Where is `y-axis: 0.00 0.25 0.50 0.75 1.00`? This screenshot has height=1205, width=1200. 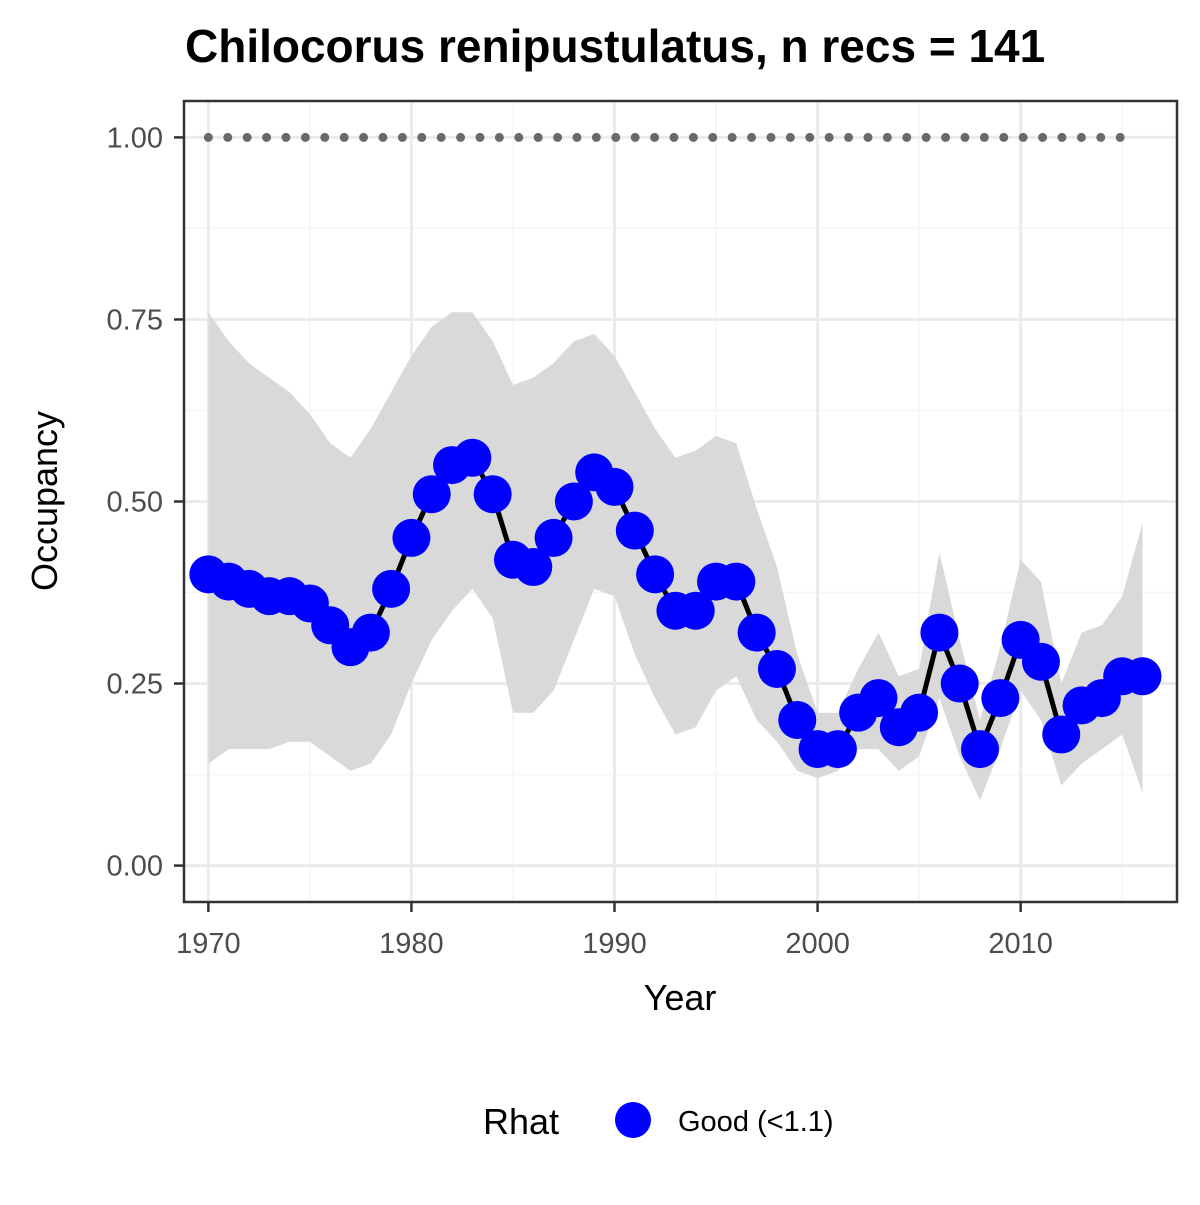
y-axis: 0.00 0.25 0.50 0.75 1.00 is located at coordinates (145, 502).